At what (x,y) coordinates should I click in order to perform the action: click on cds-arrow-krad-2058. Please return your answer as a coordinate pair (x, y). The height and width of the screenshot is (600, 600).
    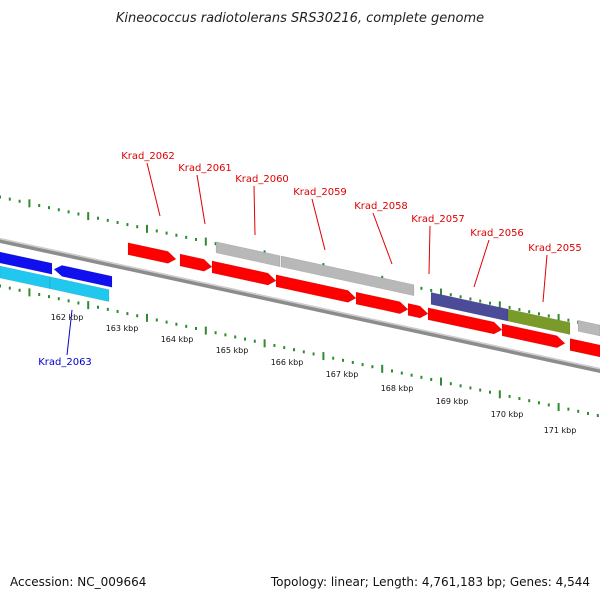
    Looking at the image, I should click on (382, 302).